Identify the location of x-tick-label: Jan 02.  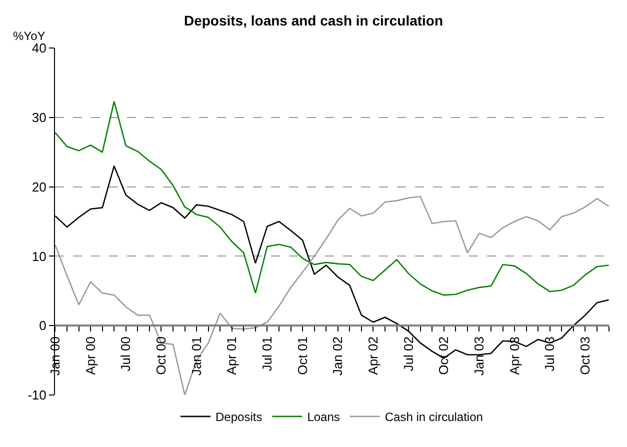
(338, 356).